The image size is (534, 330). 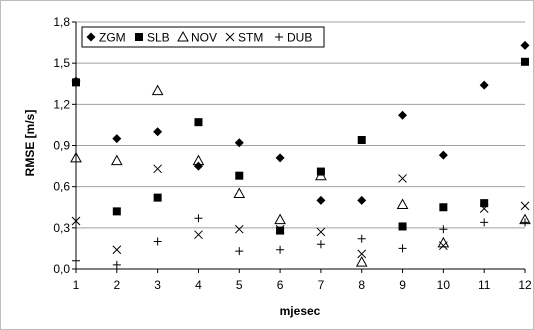 I want to click on legend-marker-stm, so click(x=230, y=37).